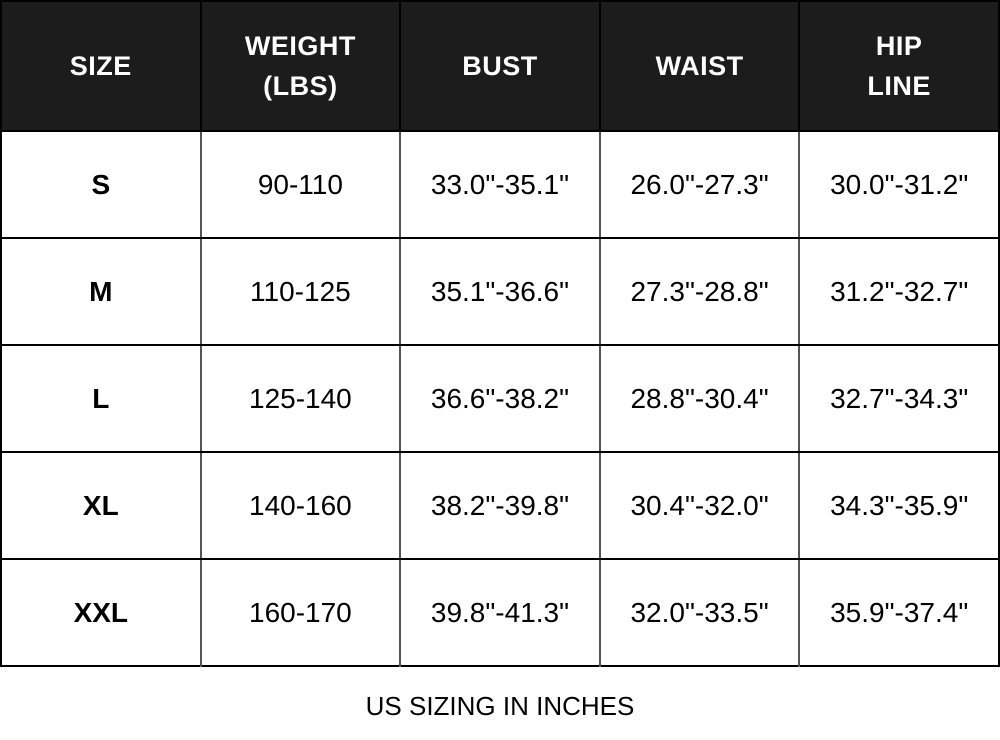 The image size is (1000, 740). Describe the element at coordinates (899, 66) in the screenshot. I see `header-hip-line: HIP LINE` at that location.